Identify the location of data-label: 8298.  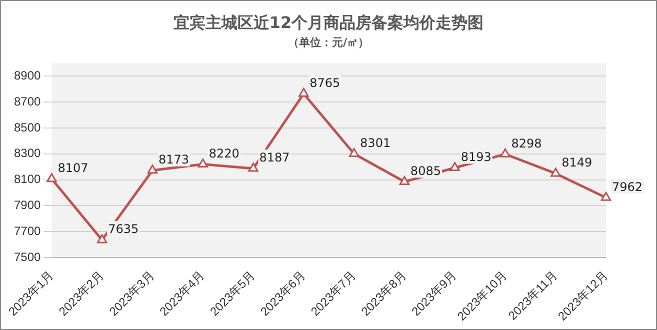
(526, 143).